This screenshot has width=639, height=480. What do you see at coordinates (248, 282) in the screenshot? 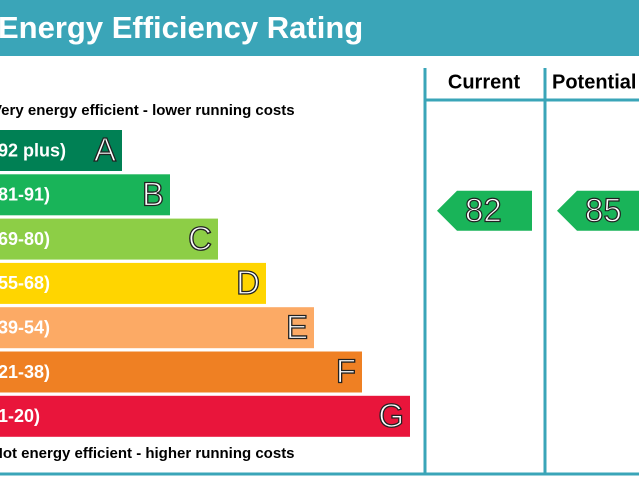
I see `band-letter: D` at bounding box center [248, 282].